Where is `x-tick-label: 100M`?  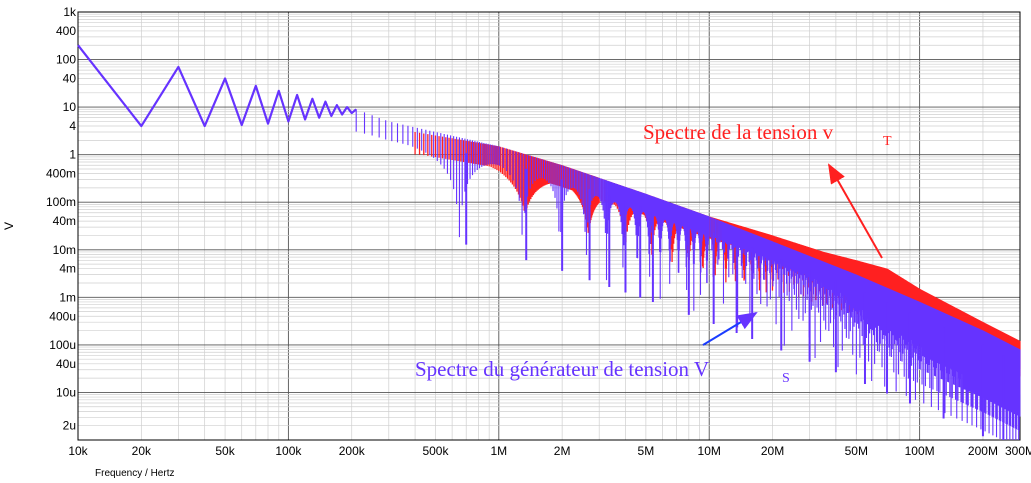 x-tick-label: 100M is located at coordinates (920, 451).